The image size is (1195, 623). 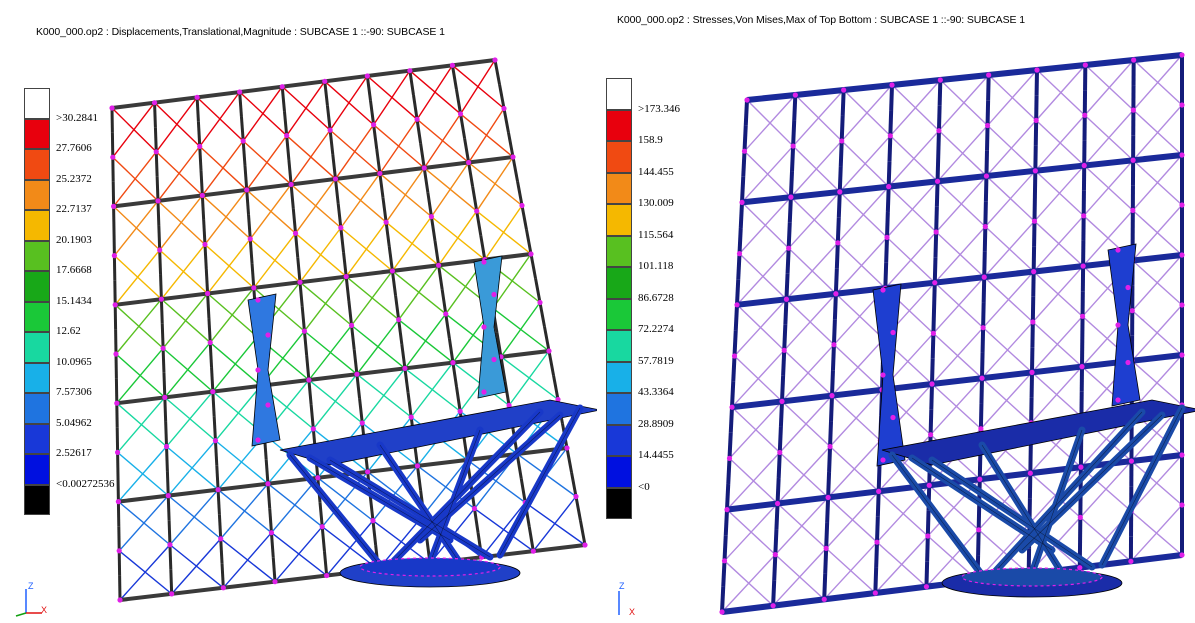 I want to click on legend-value-label: <0, so click(x=644, y=486).